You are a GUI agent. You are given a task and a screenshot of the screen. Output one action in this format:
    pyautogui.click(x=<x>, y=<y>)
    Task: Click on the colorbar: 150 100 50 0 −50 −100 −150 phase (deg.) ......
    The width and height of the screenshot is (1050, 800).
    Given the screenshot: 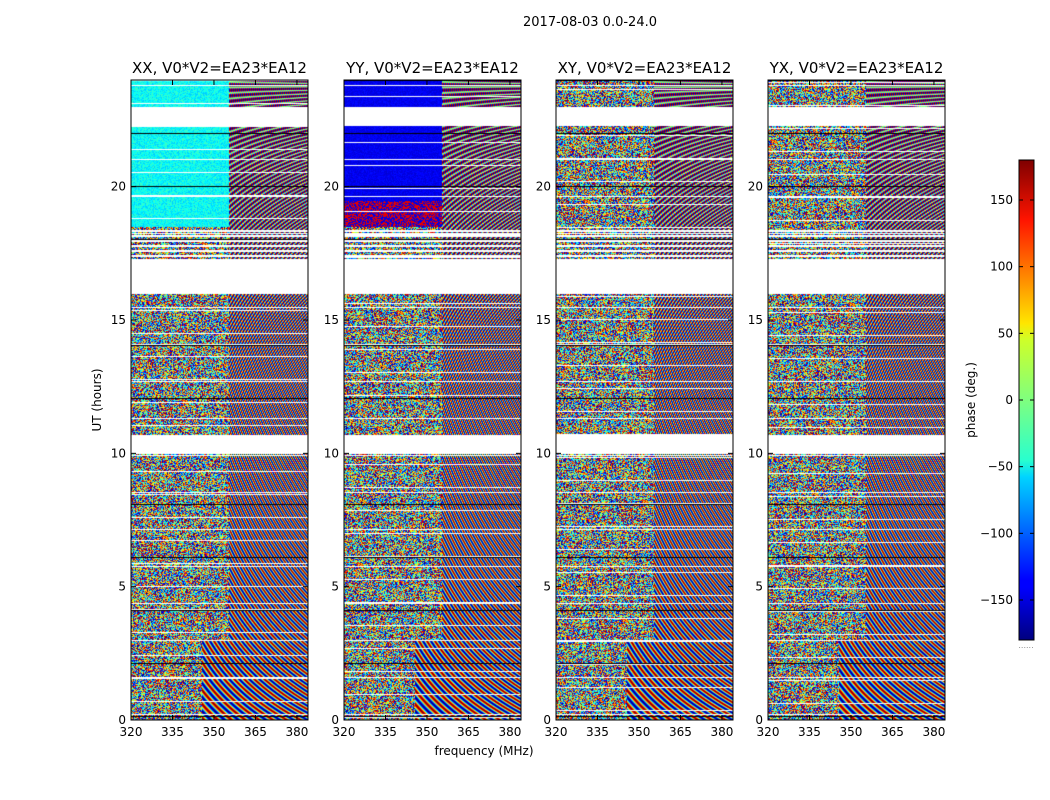 What is the action you would take?
    pyautogui.click(x=999, y=404)
    